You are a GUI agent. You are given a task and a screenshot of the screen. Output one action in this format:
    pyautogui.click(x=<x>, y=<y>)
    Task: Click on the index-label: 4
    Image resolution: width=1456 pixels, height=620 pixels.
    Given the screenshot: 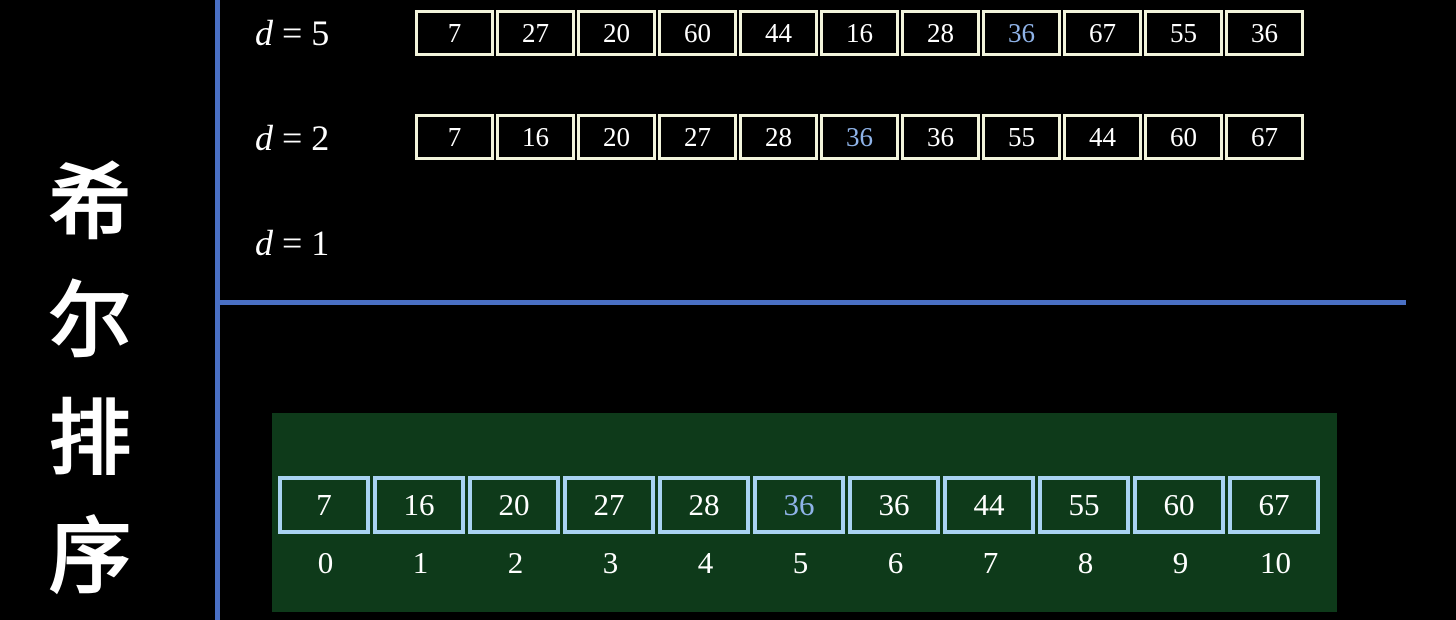 What is the action you would take?
    pyautogui.click(x=705, y=562)
    